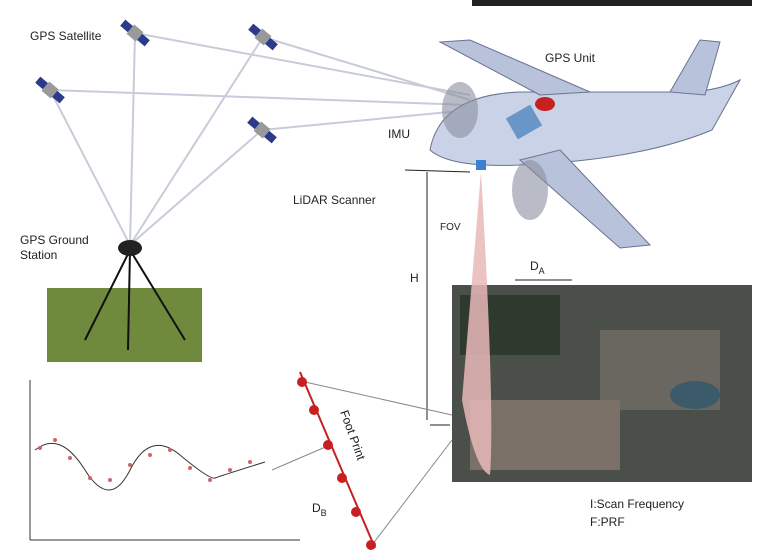  What do you see at coordinates (637, 504) in the screenshot?
I see `scan-frequency-label: I:Scan Frequency` at bounding box center [637, 504].